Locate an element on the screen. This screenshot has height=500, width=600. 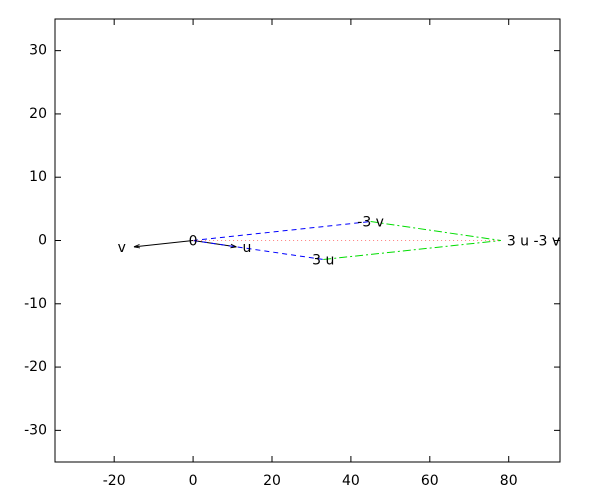
x-tick-label: 60 is located at coordinates (430, 481).